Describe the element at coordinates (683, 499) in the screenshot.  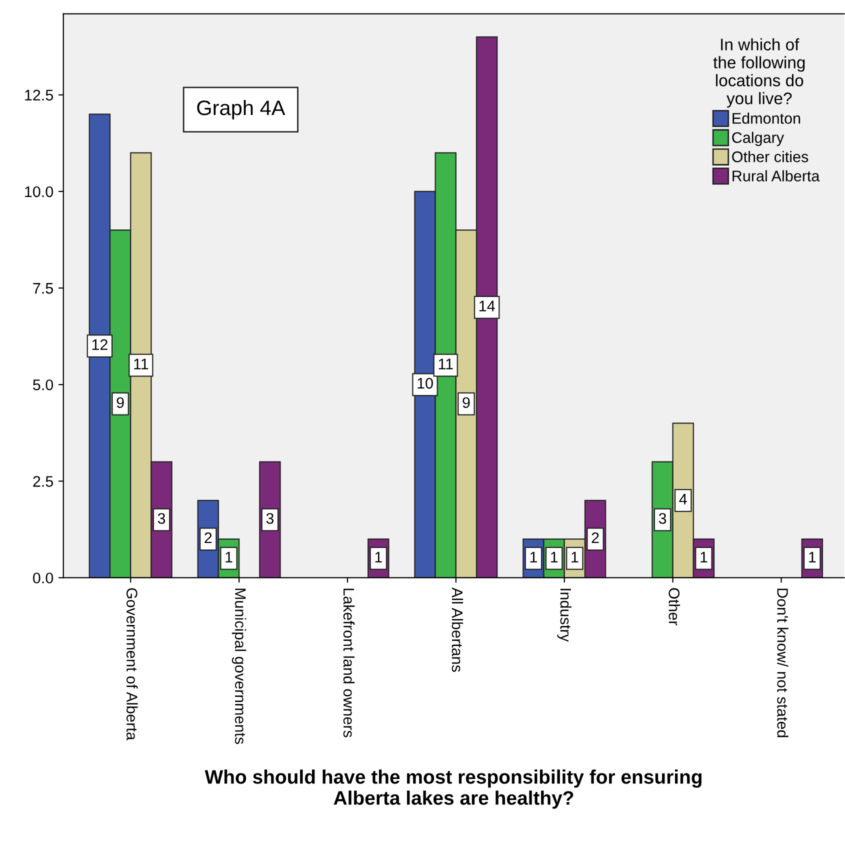
I see `data-label: 4` at that location.